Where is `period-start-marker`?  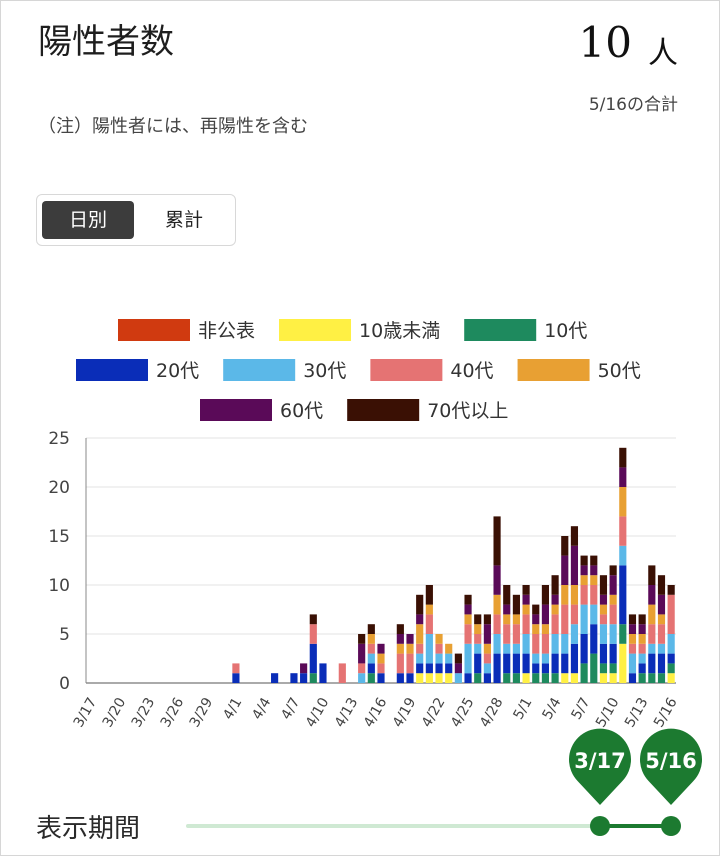 period-start-marker is located at coordinates (600, 766).